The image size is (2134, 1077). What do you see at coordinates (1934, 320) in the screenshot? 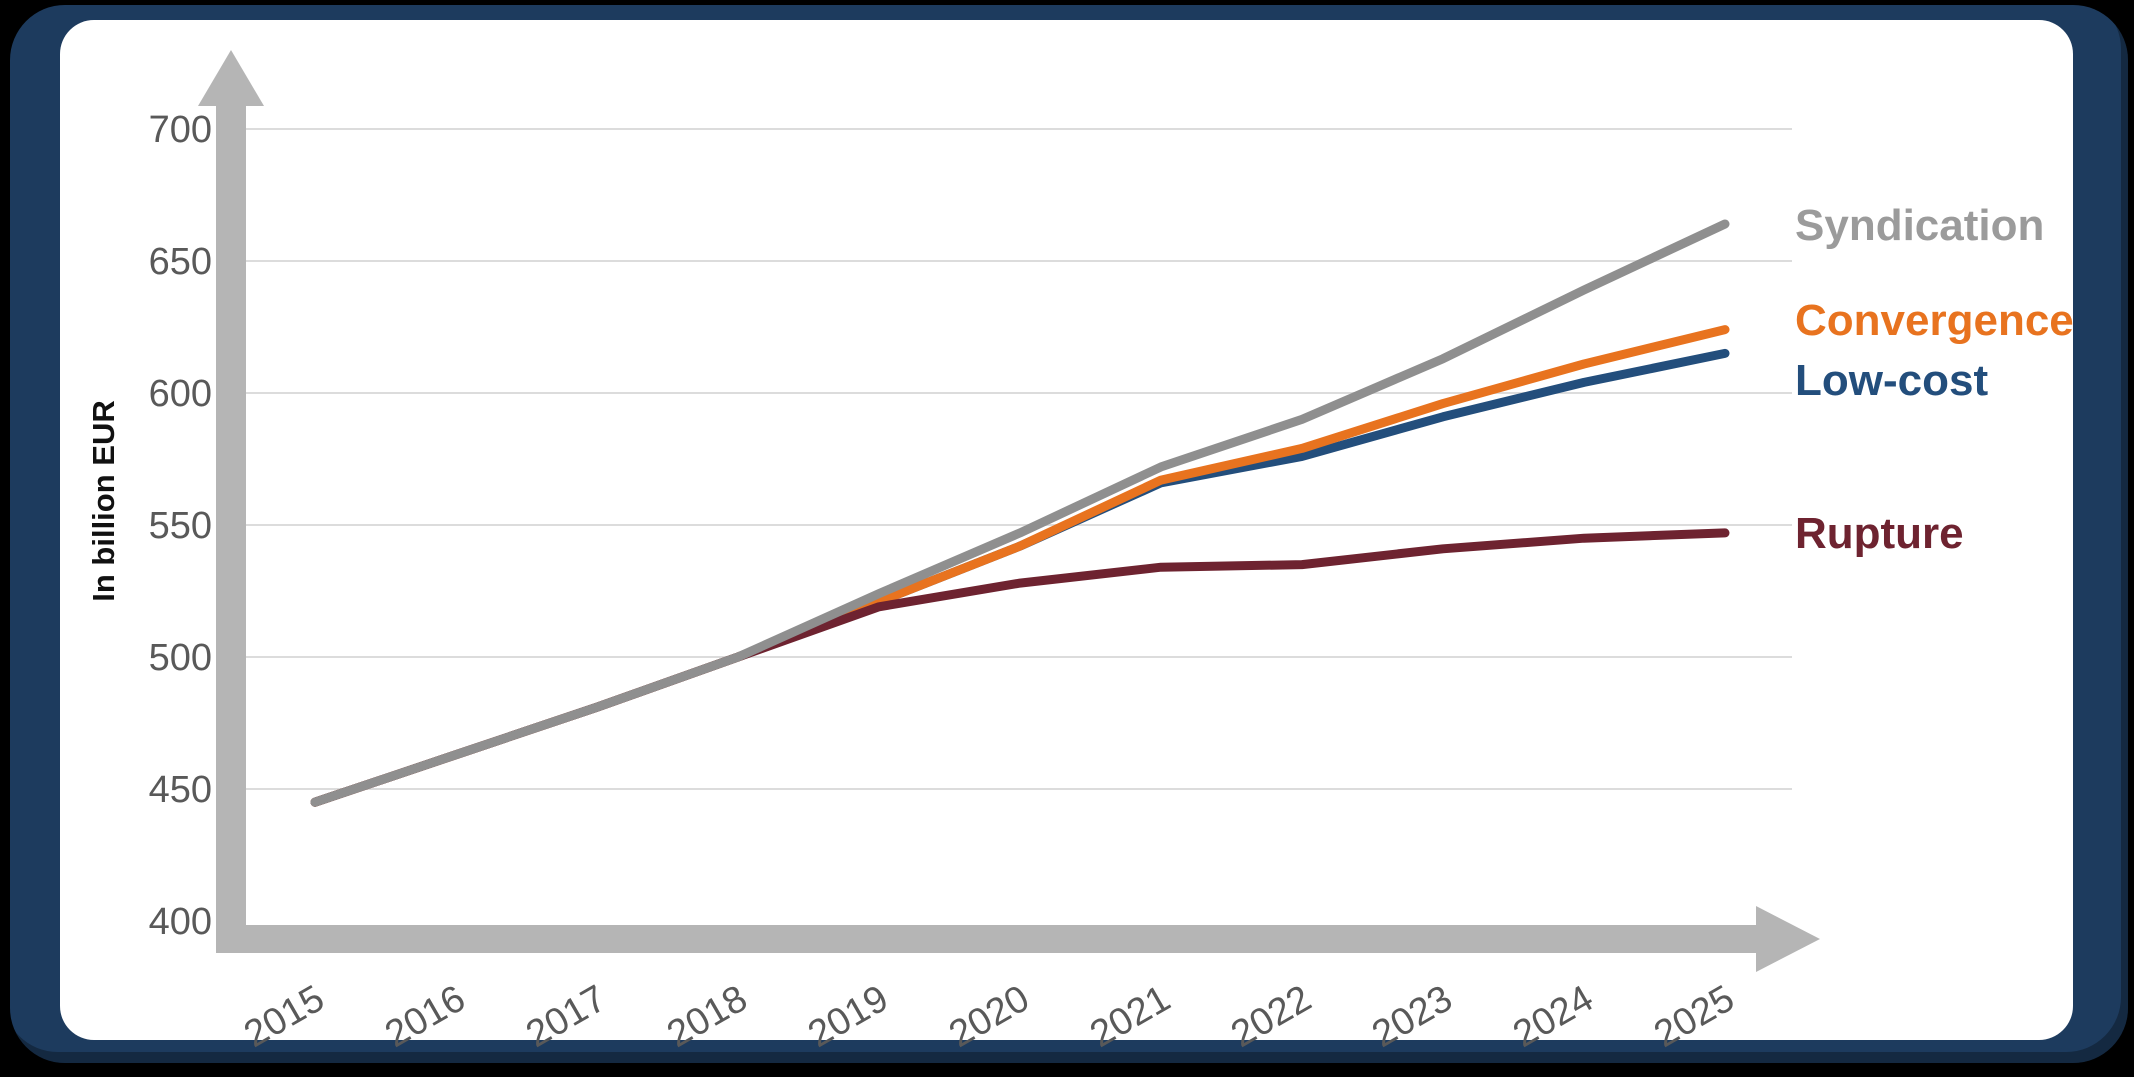
I see `legend-label-convergence: Convergence` at bounding box center [1934, 320].